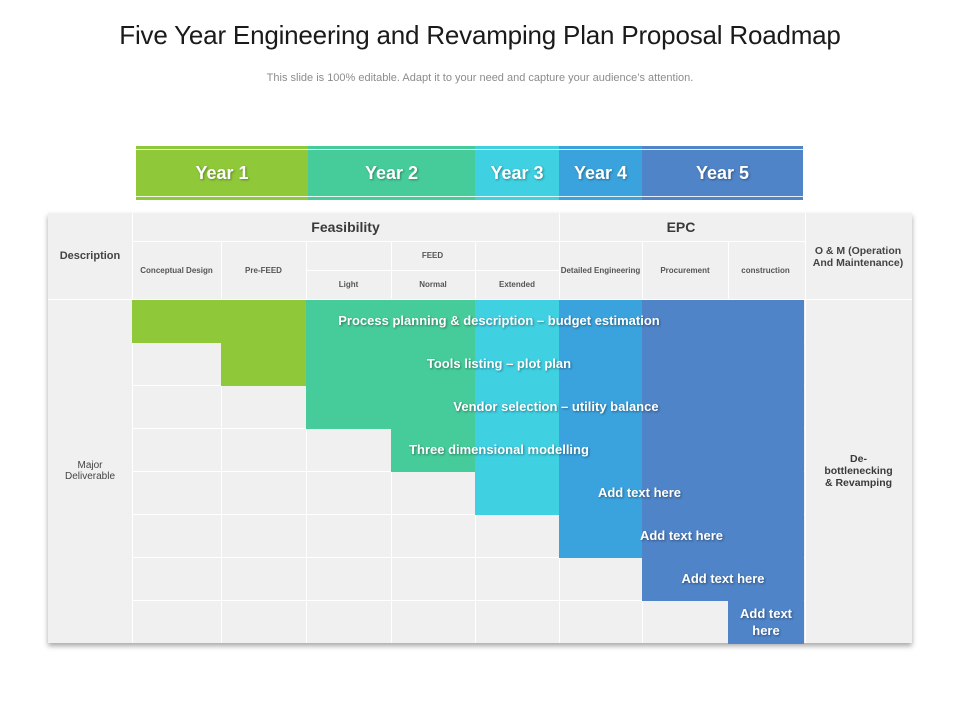  I want to click on pre-feed-header: Pre-FEED, so click(263, 270).